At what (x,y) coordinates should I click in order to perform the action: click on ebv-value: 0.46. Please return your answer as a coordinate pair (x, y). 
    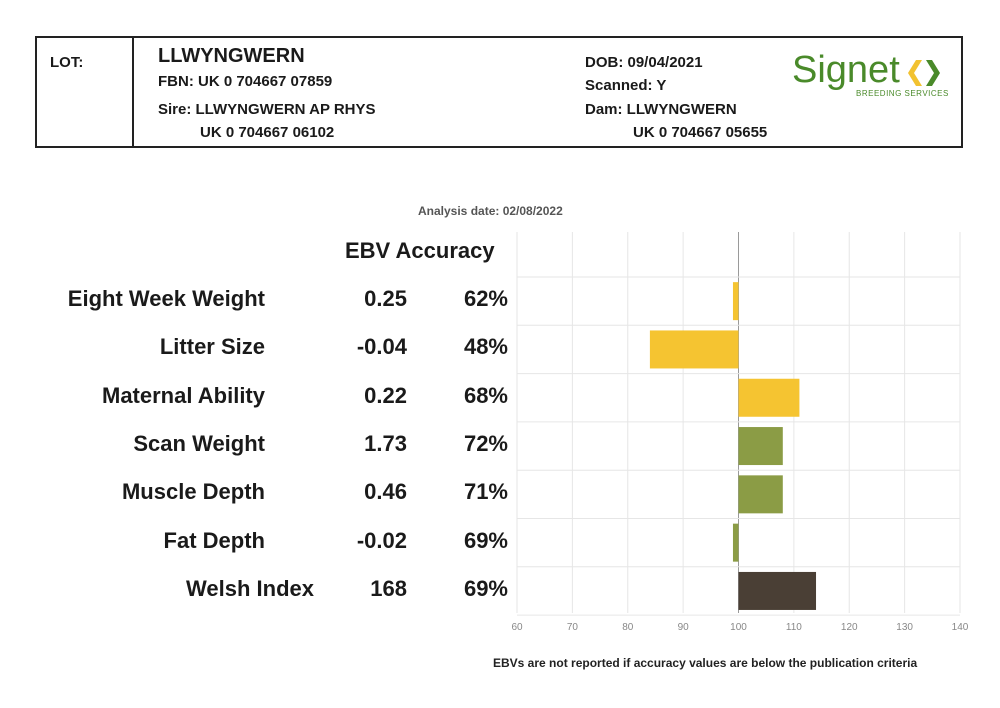
    Looking at the image, I should click on (385, 492).